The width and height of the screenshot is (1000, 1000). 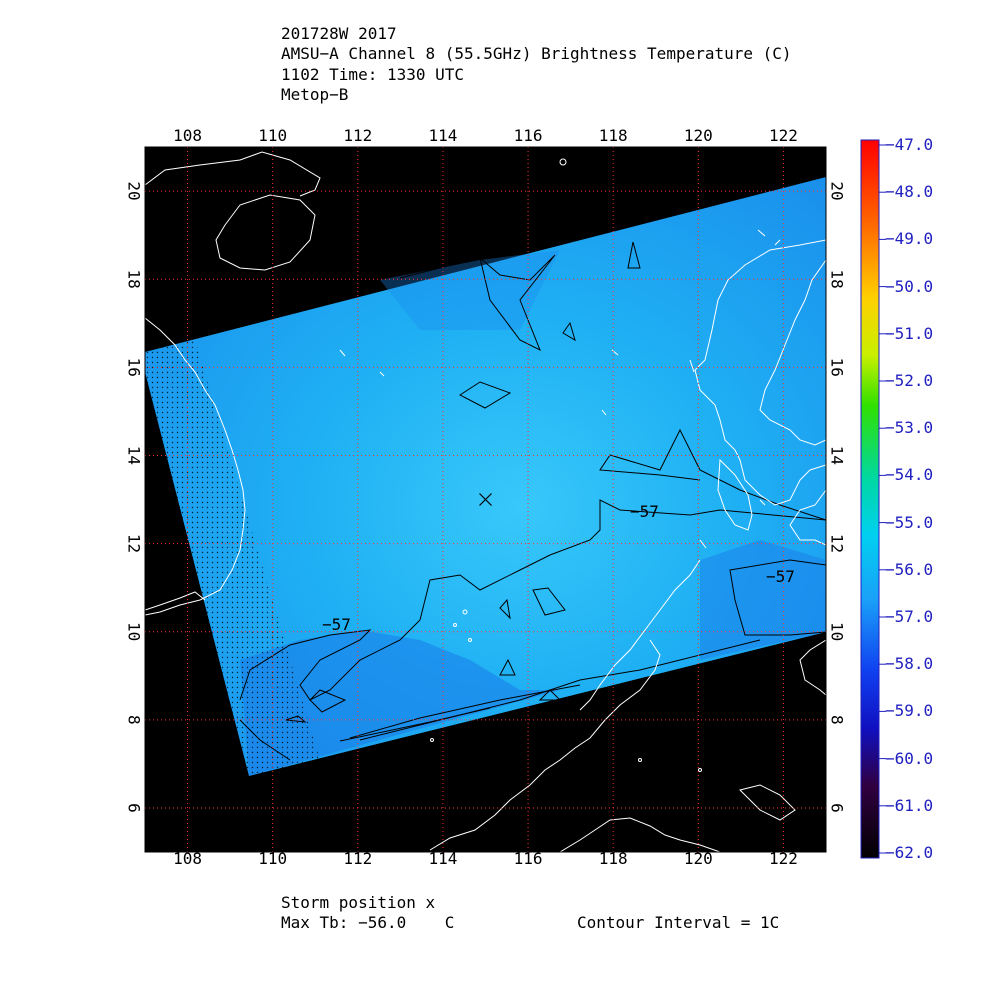 I want to click on lon-tick-label-bottom: 108, so click(x=187, y=858).